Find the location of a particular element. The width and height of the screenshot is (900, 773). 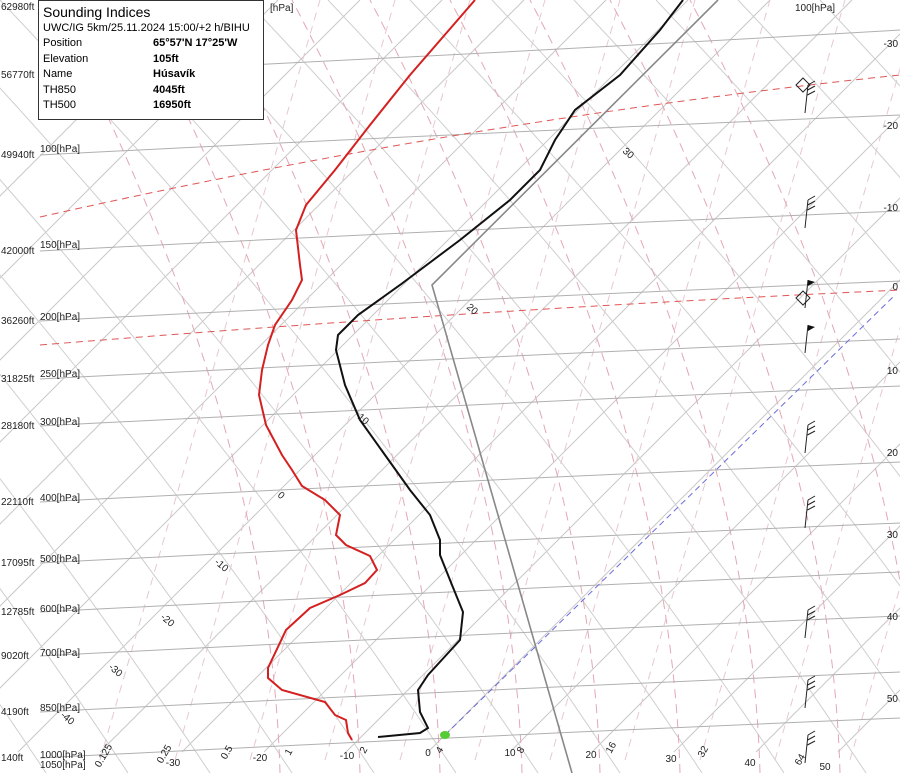

info-value: Húsavík is located at coordinates (174, 74).